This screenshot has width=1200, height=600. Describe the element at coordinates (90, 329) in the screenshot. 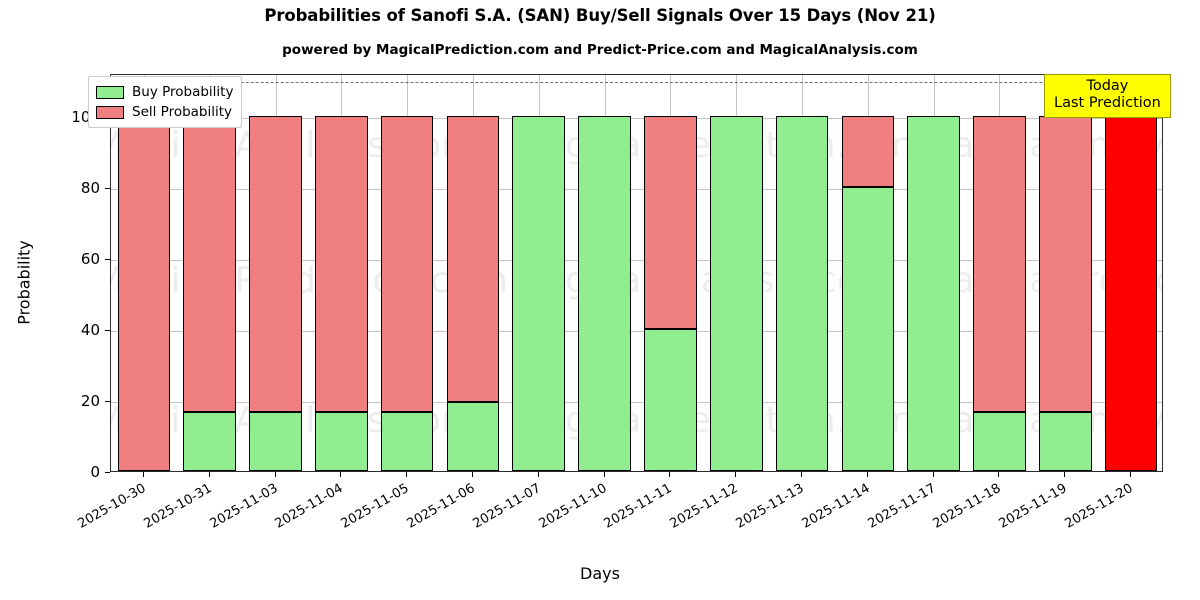

I see `y-tick-label: 40` at that location.